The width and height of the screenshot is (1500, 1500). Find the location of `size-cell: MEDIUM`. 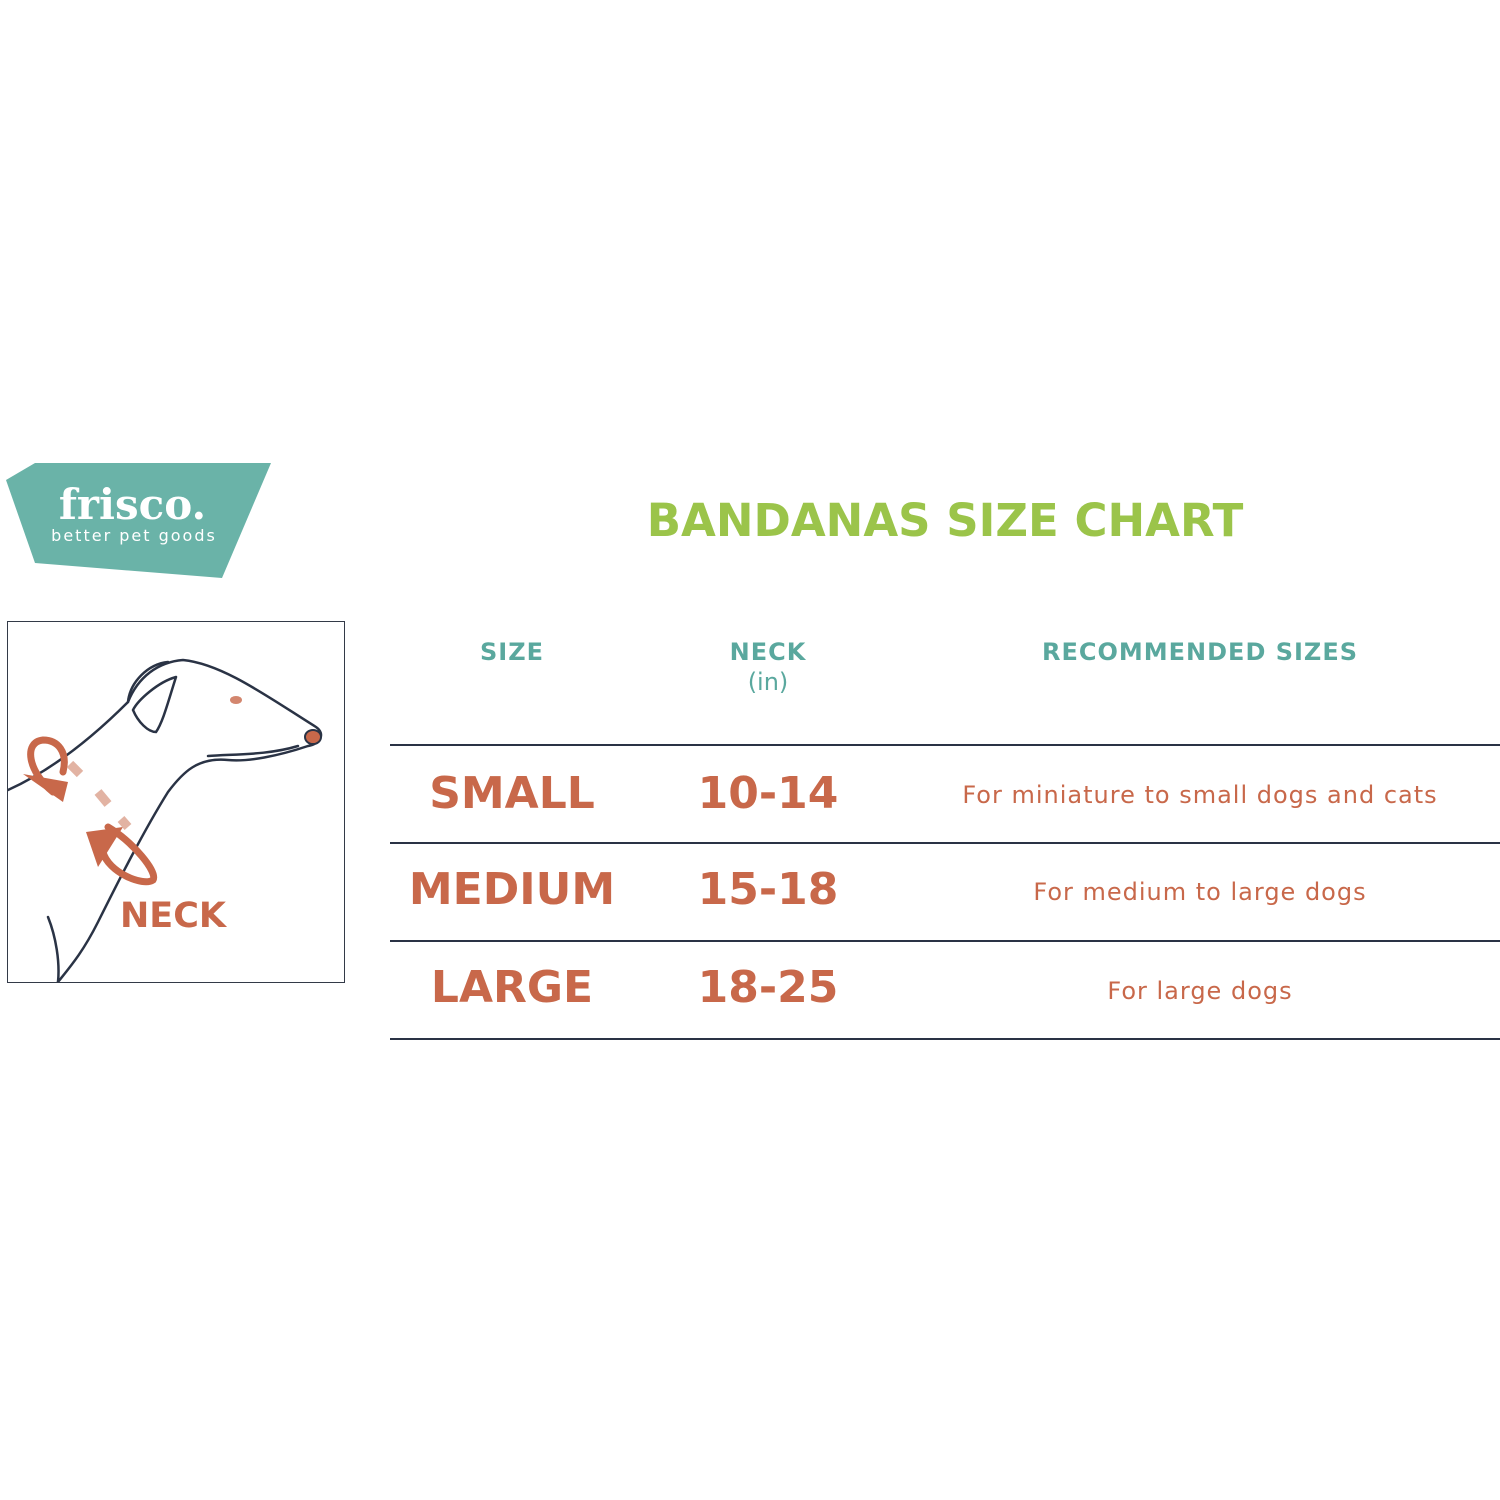

size-cell: MEDIUM is located at coordinates (512, 889).